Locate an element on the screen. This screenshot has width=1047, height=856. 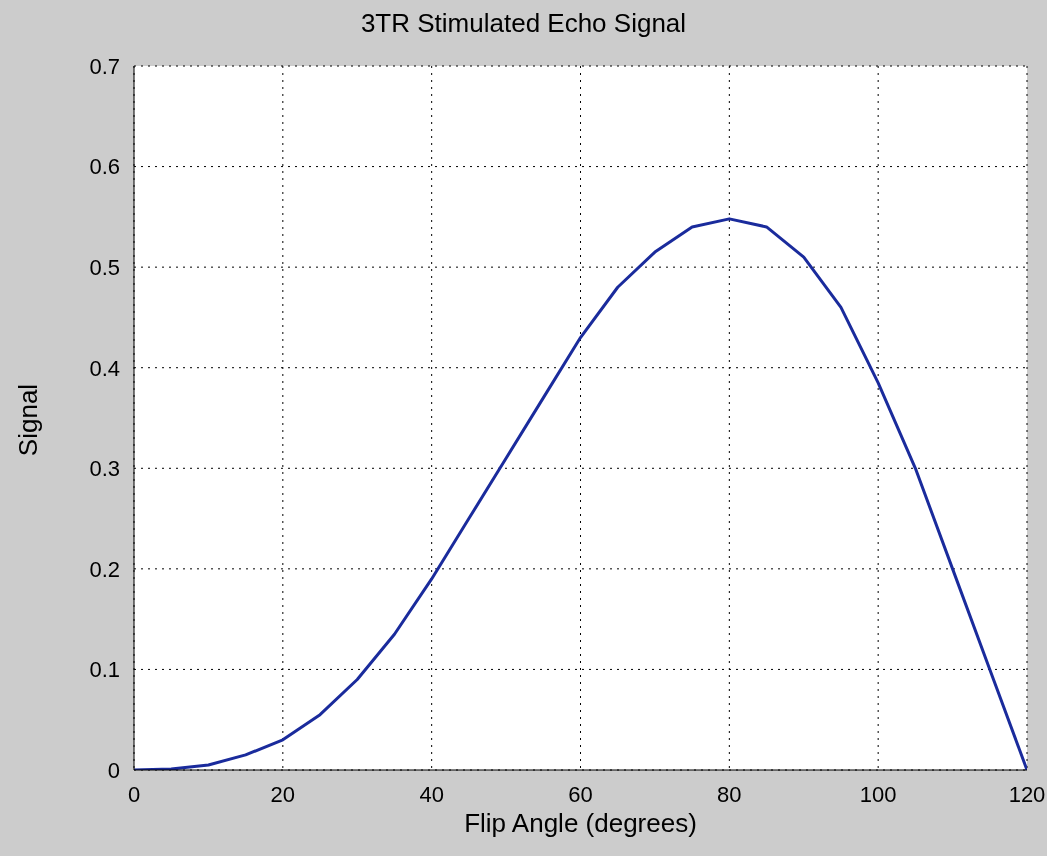
y-tick-label: 0.3 is located at coordinates (104, 469).